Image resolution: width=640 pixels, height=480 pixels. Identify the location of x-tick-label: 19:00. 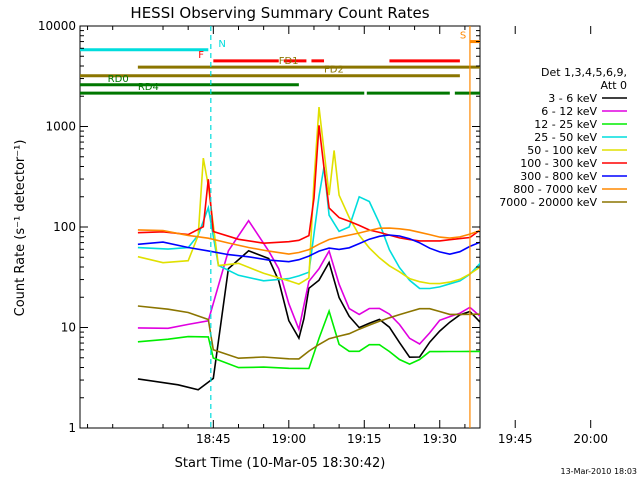
(289, 439).